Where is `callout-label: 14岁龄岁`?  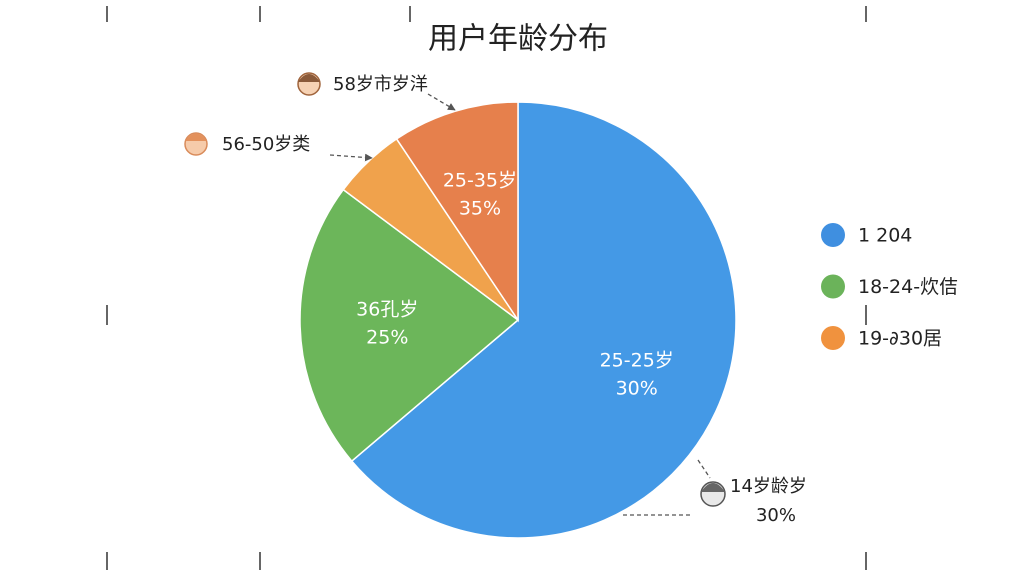 callout-label: 14岁龄岁 is located at coordinates (768, 486).